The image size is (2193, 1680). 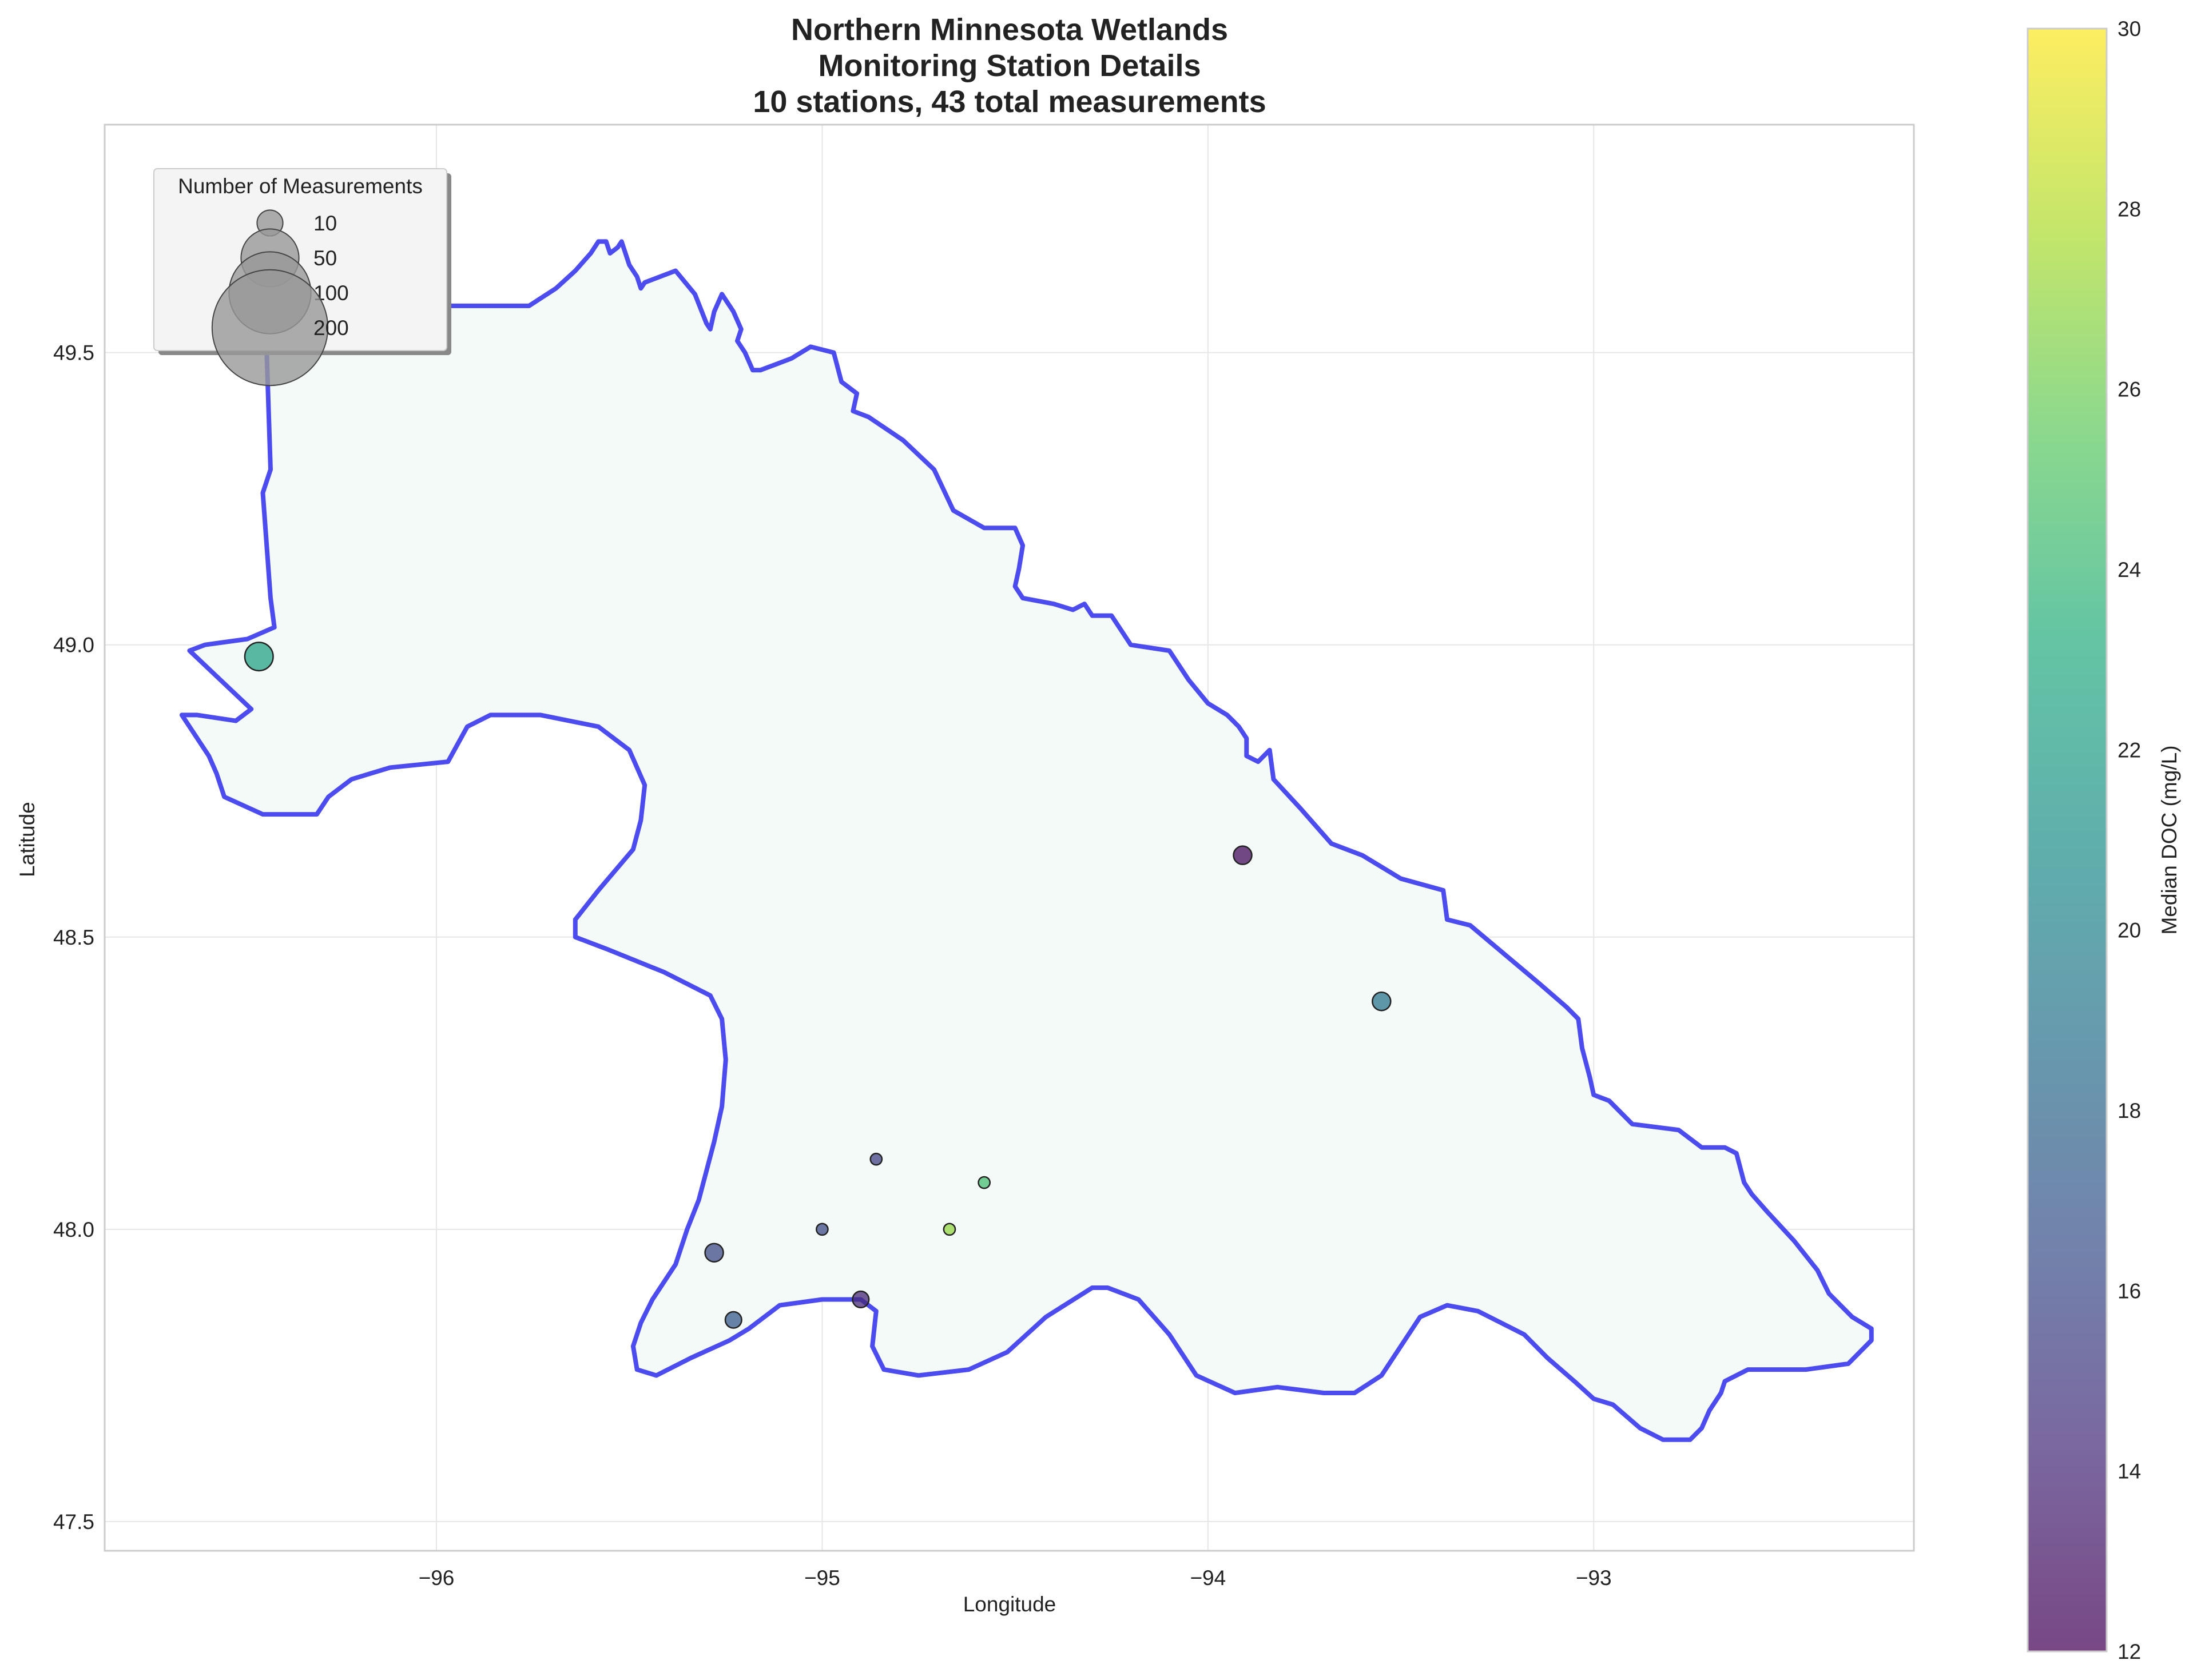 What do you see at coordinates (73, 353) in the screenshot?
I see `y-tick-label: 49.5` at bounding box center [73, 353].